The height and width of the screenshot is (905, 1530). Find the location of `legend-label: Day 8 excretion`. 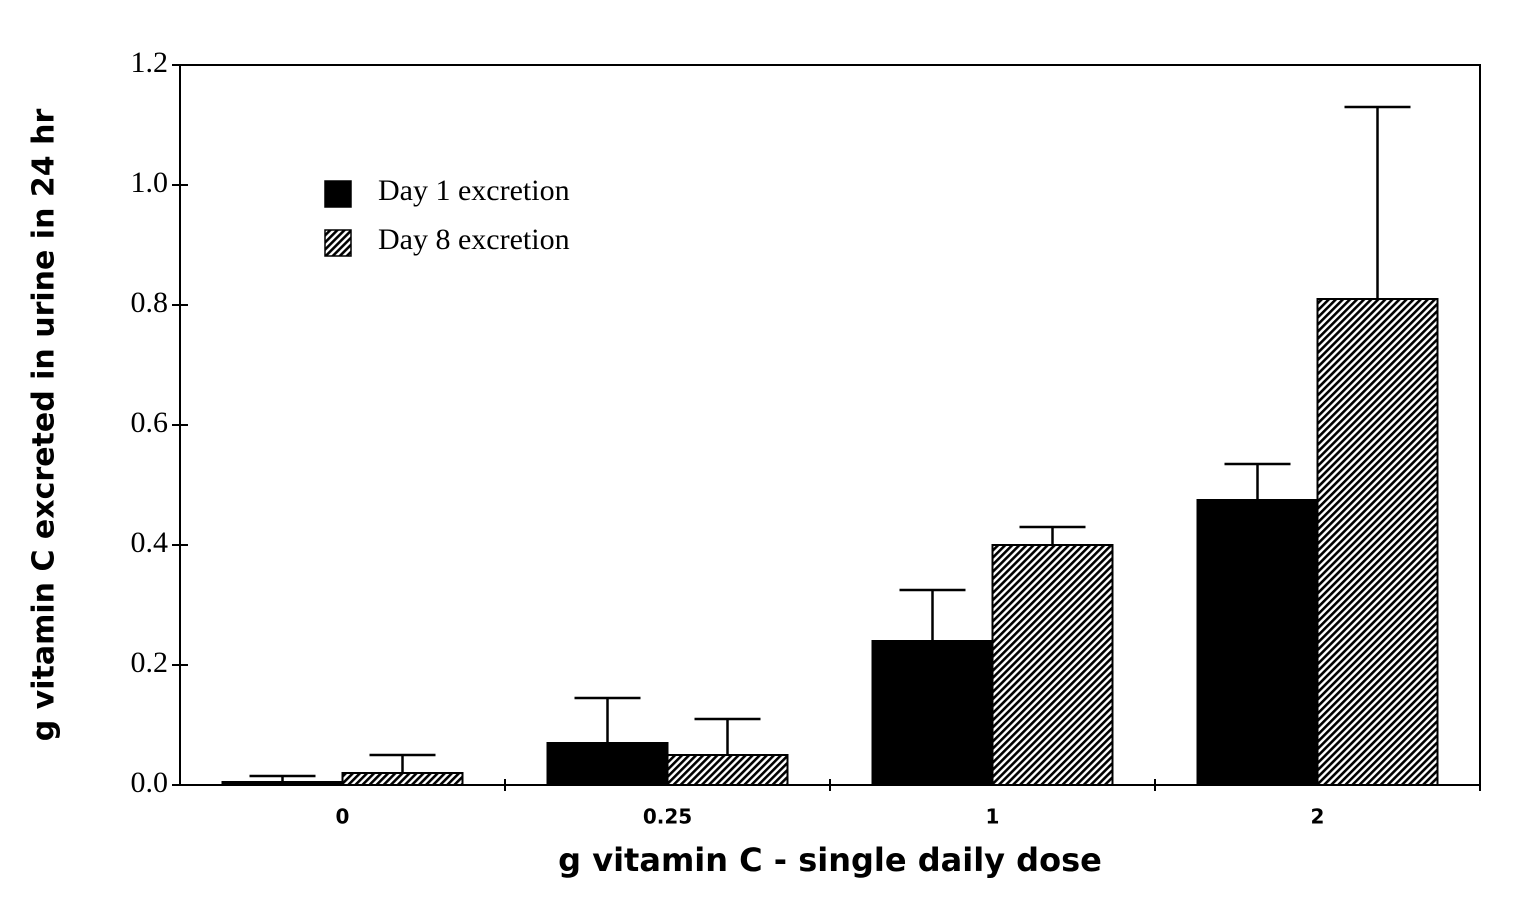

legend-label: Day 8 excretion is located at coordinates (474, 239).